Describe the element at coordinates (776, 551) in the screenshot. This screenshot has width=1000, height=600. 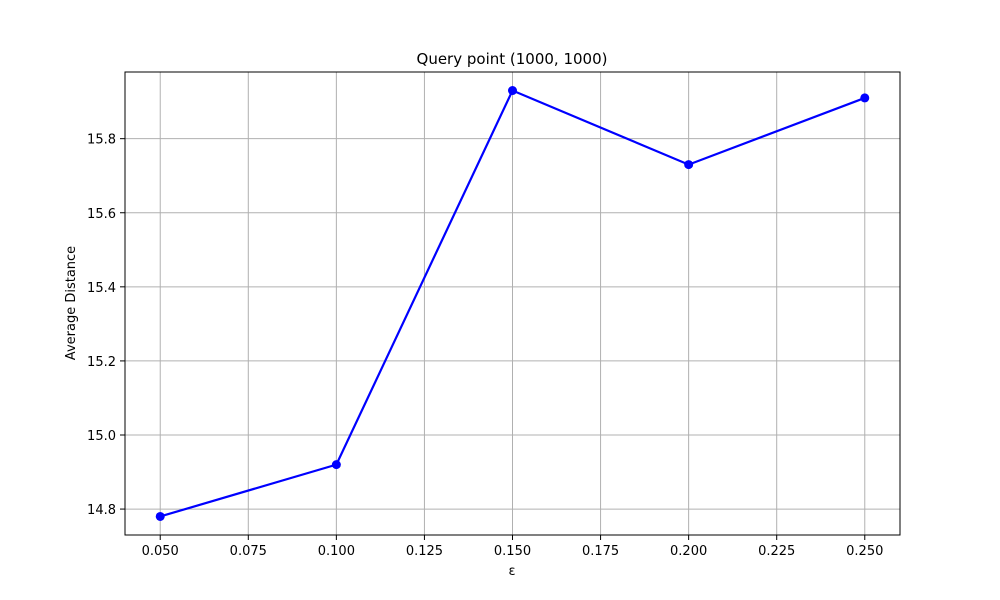
I see `x-tick-label: 0.225` at that location.